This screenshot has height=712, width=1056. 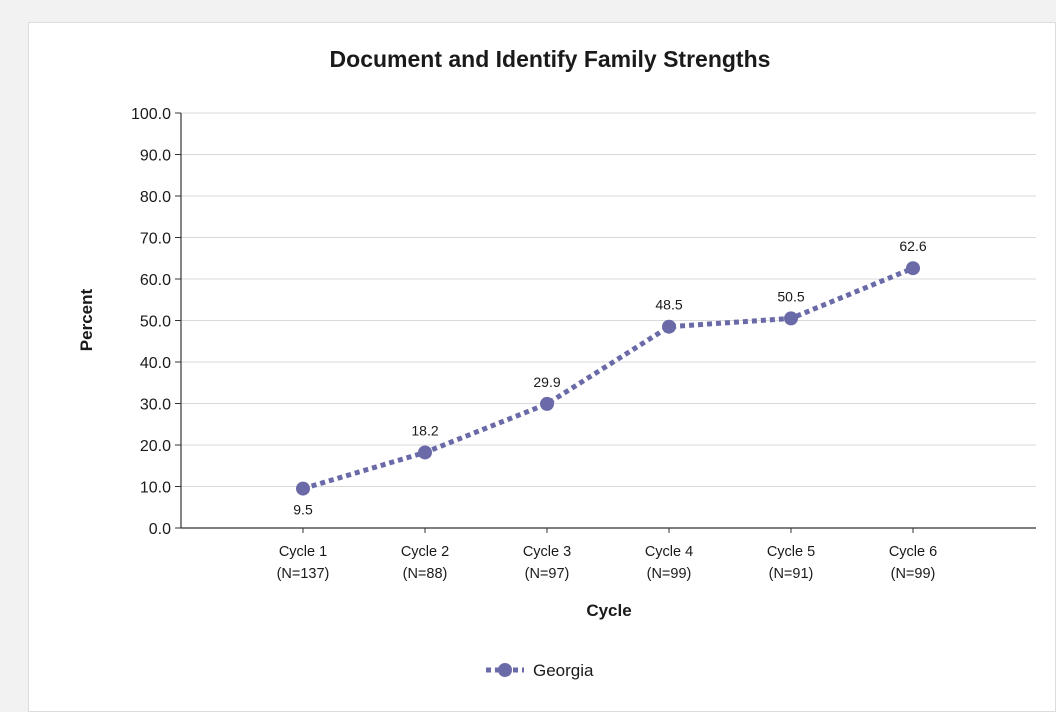 I want to click on data-label: 29.9, so click(x=546, y=382).